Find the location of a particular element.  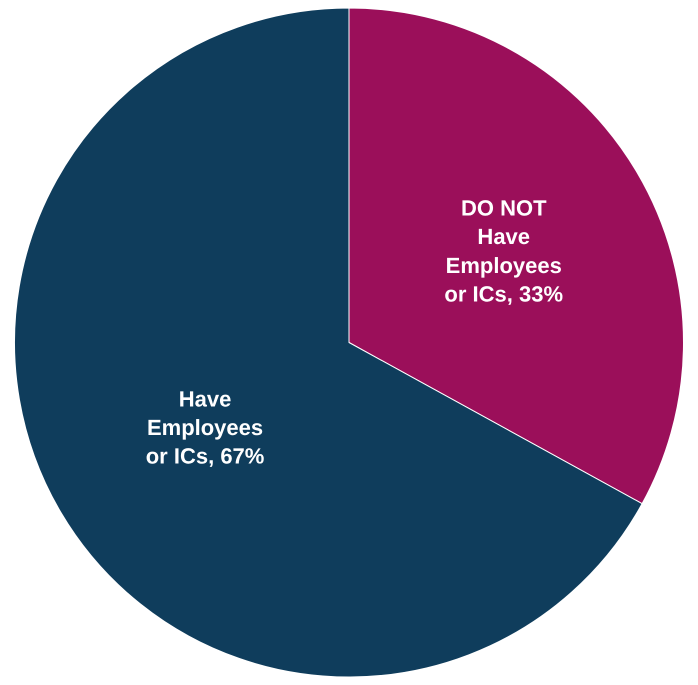

slice-label: DO NOT Have Employees or ICs, 33% is located at coordinates (504, 251).